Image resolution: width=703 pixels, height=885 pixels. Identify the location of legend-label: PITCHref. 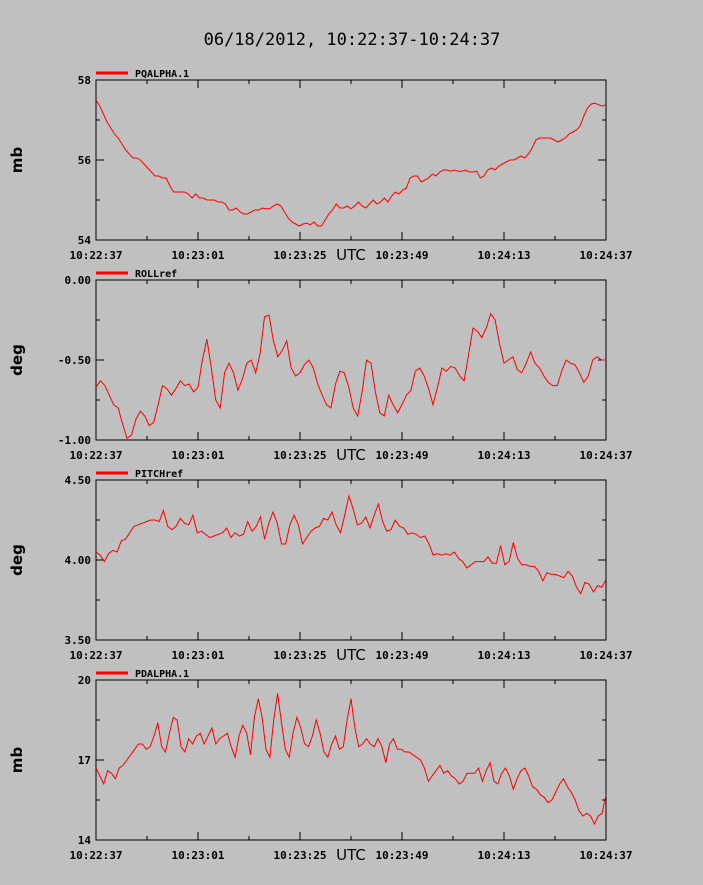
(159, 474).